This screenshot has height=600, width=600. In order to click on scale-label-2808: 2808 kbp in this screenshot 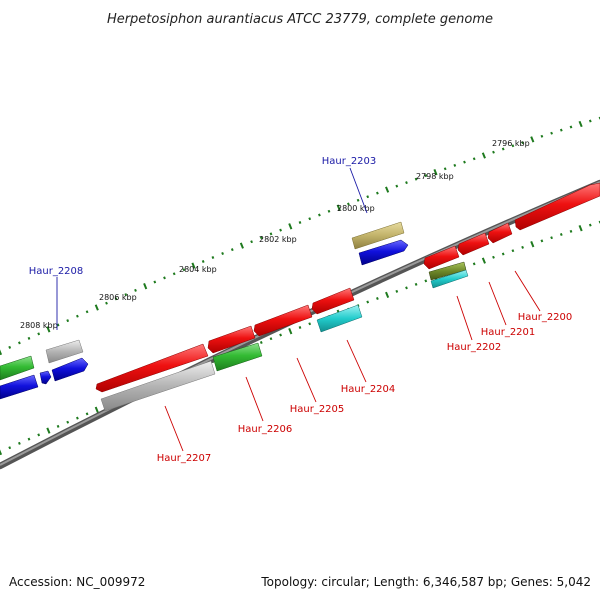, I will do `click(39, 325)`.